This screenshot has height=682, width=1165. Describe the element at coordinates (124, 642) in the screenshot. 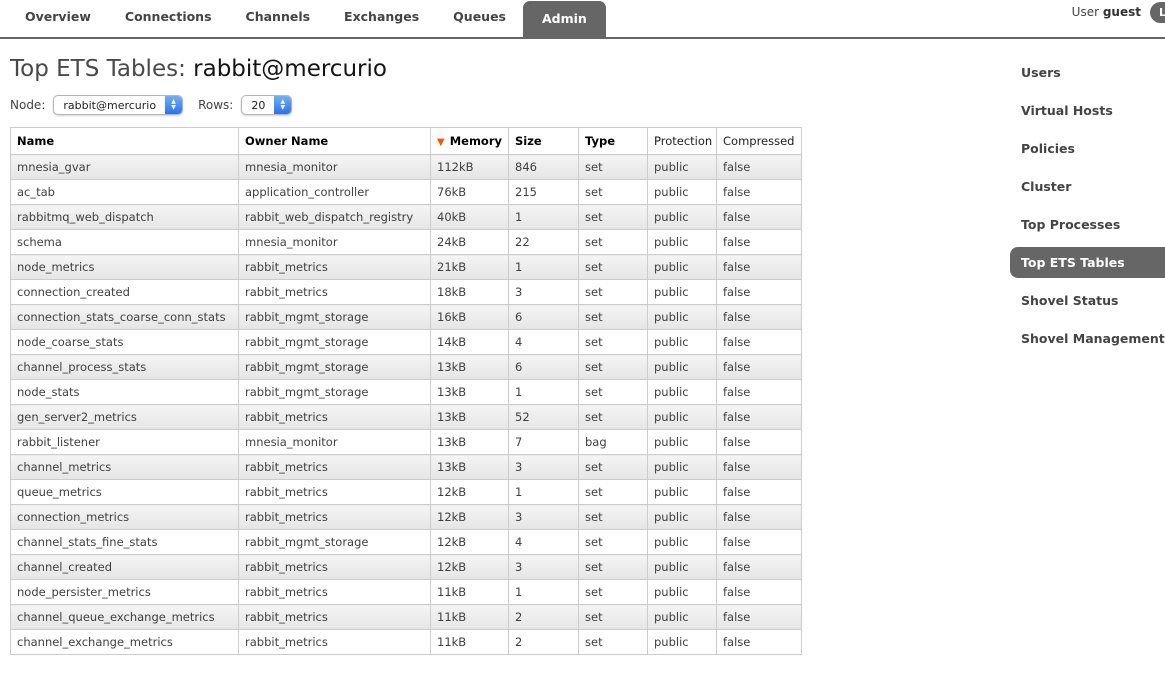

I see `cell-name: channel_exchange_metrics` at that location.